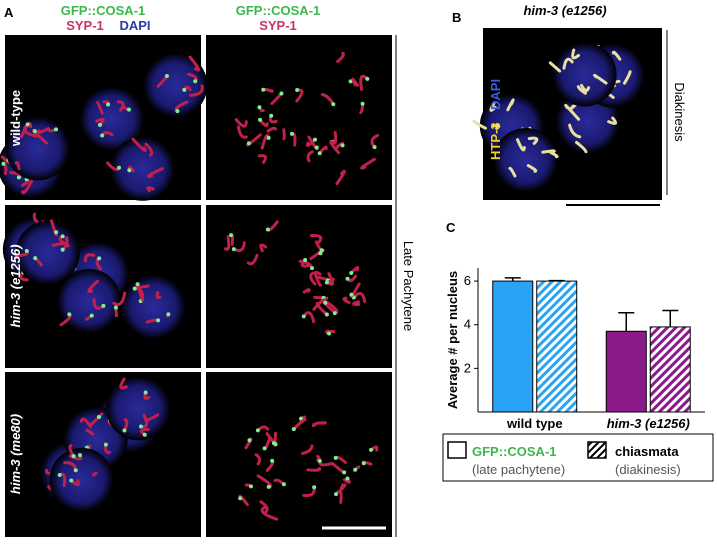 This screenshot has height=545, width=717. What do you see at coordinates (648, 423) in the screenshot?
I see `x-tick-label: him-3 (e1256)` at bounding box center [648, 423].